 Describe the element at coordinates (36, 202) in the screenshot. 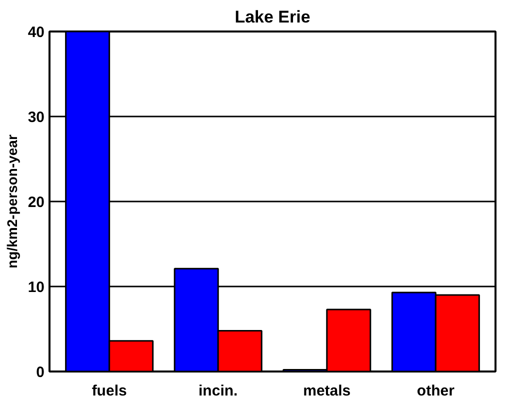

I see `y-tick-label: 20` at that location.